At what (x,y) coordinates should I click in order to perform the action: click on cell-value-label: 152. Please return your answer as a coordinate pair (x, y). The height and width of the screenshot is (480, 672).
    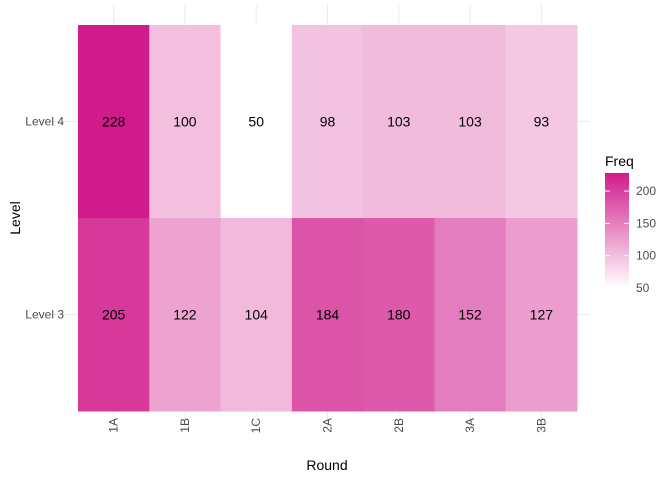
    Looking at the image, I should click on (470, 315).